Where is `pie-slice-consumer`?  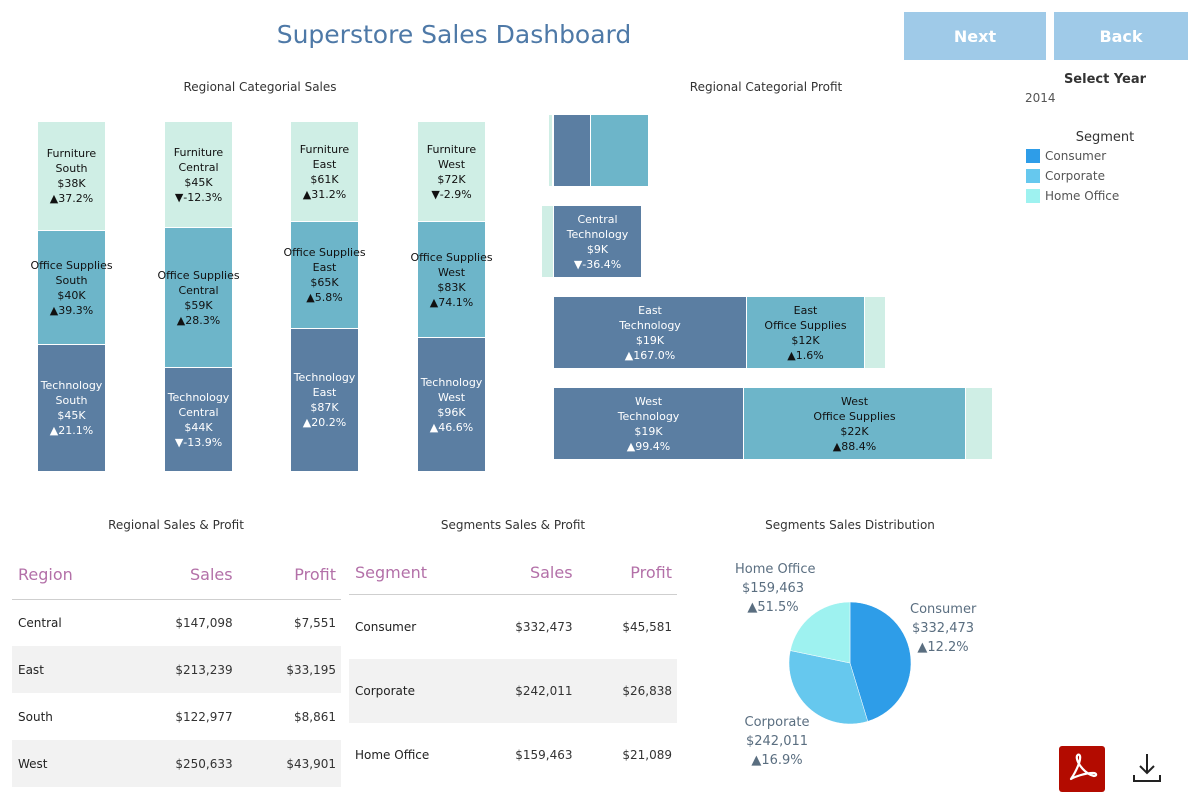 pie-slice-consumer is located at coordinates (880, 661).